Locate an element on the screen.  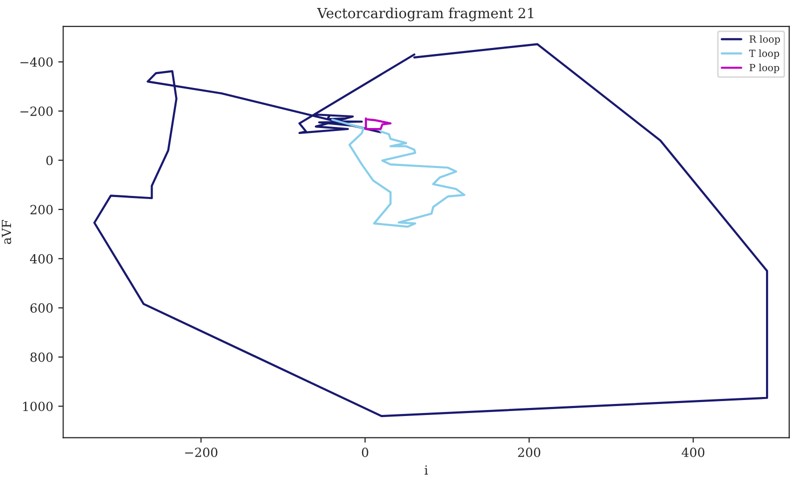
y-tick-label: 800 is located at coordinates (41, 357).